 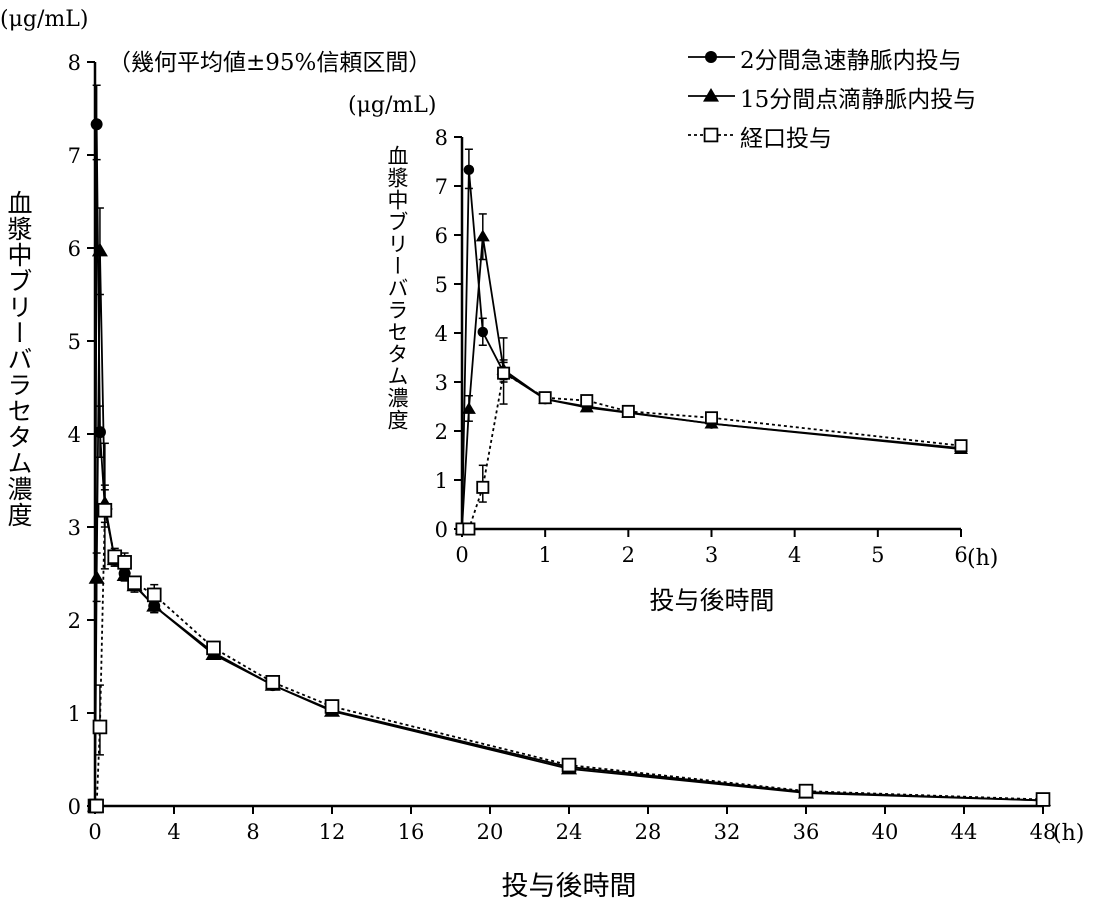 What do you see at coordinates (544, 555) in the screenshot?
I see `inset-x-tick-label: 1` at bounding box center [544, 555].